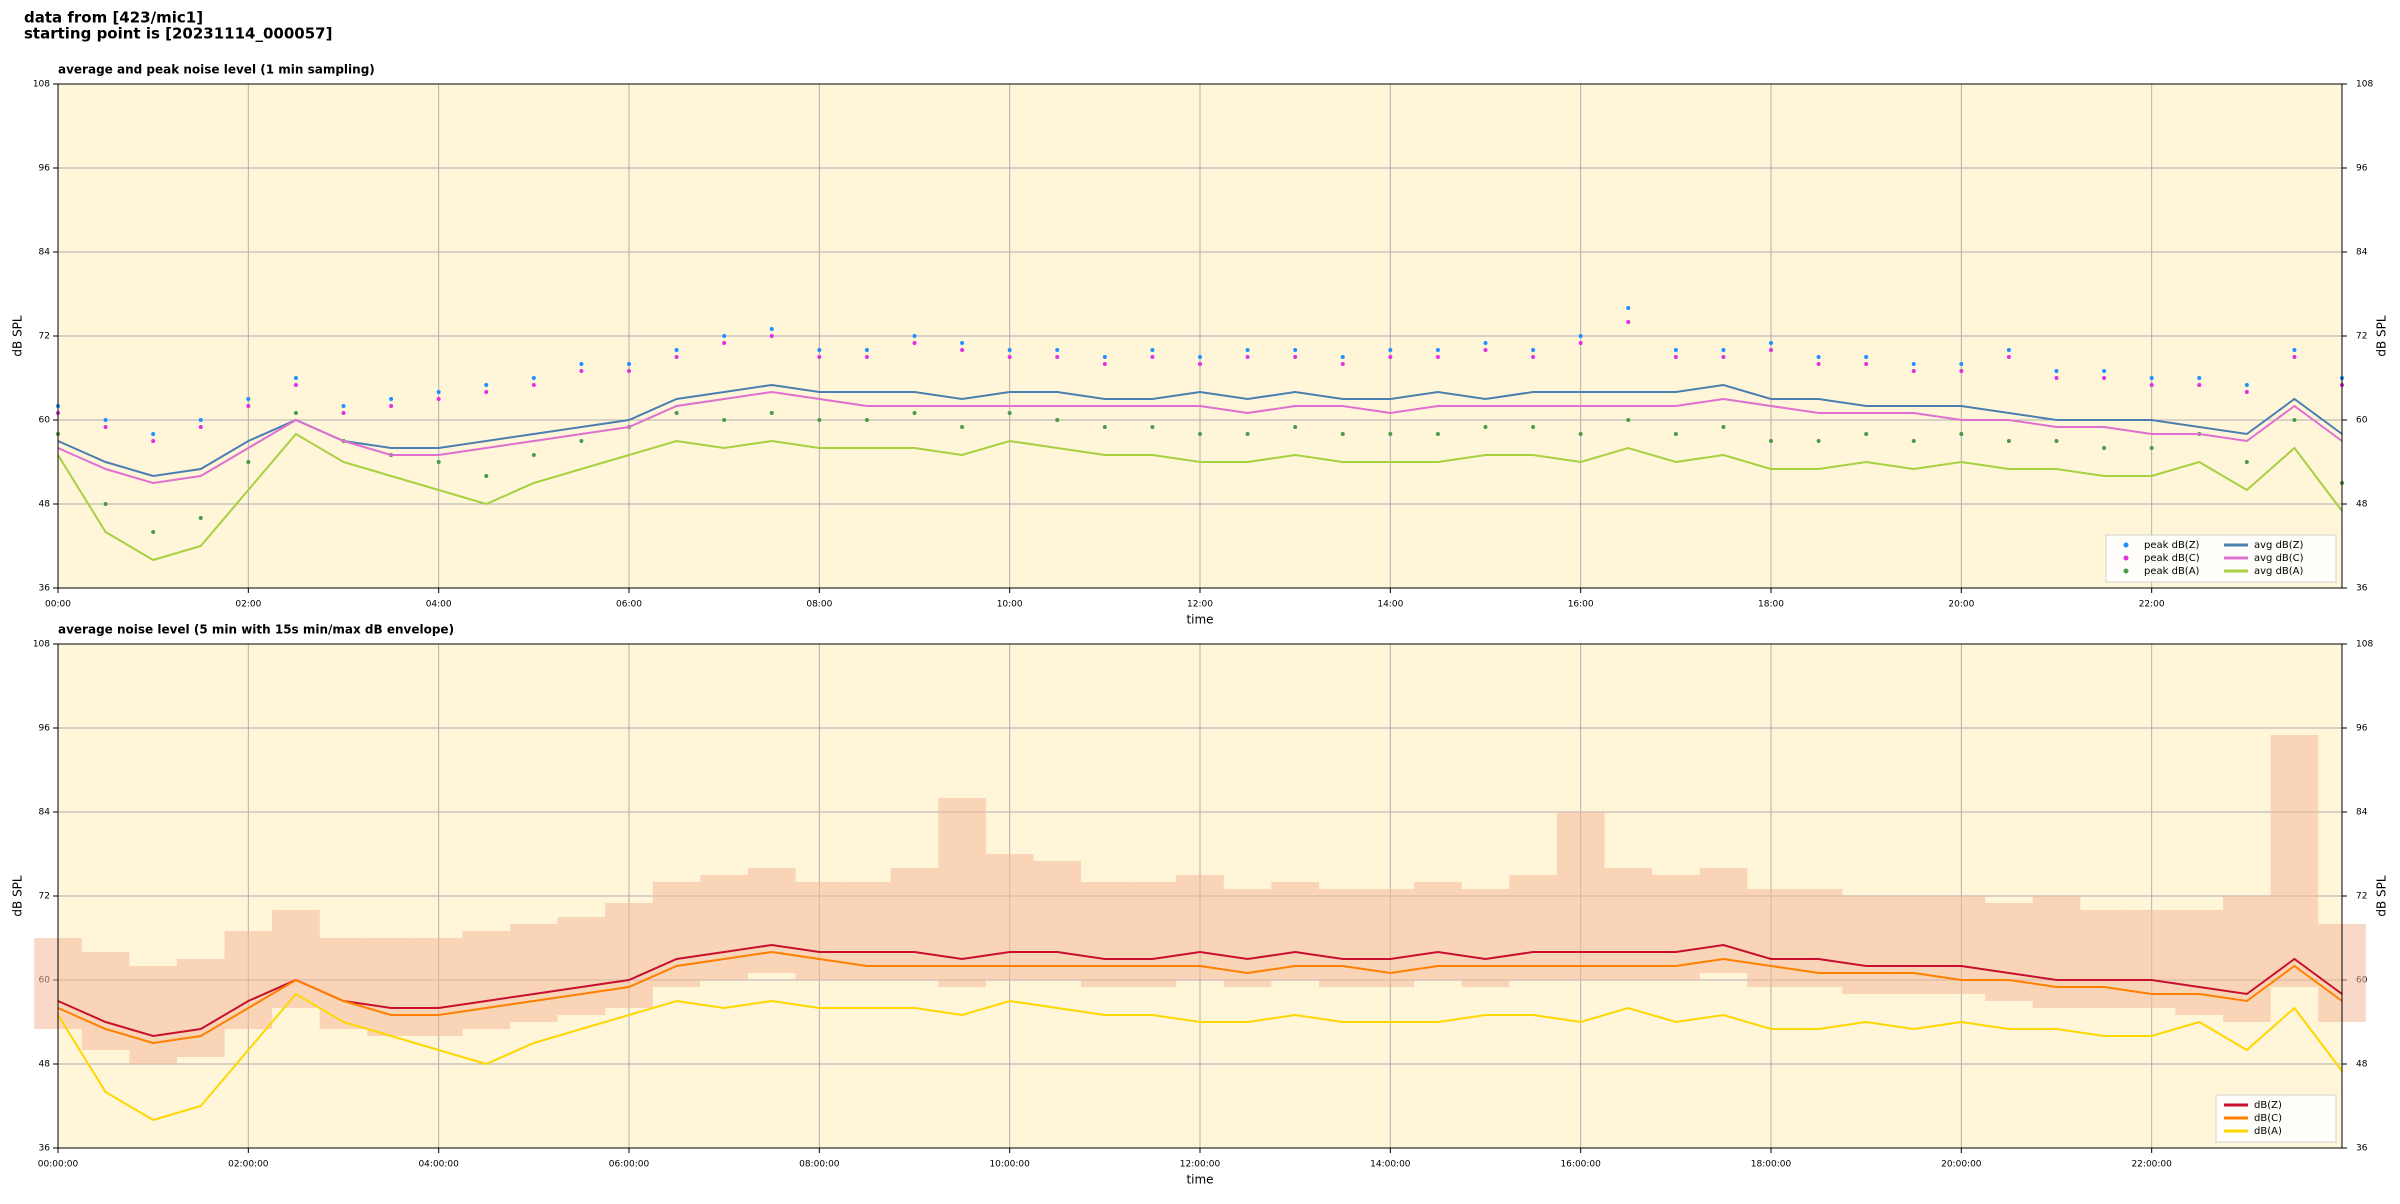 Image resolution: width=2400 pixels, height=1204 pixels. Describe the element at coordinates (2362, 421) in the screenshot. I see `y2-tick-label: 60` at that location.